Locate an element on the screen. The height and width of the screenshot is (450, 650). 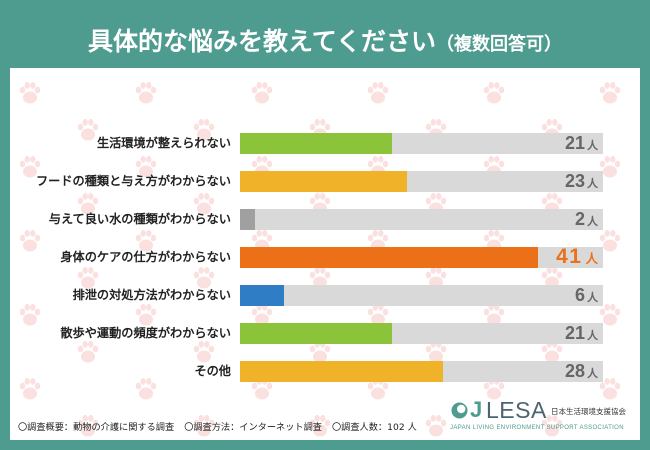
logo-mark: J is located at coordinates (476, 409).